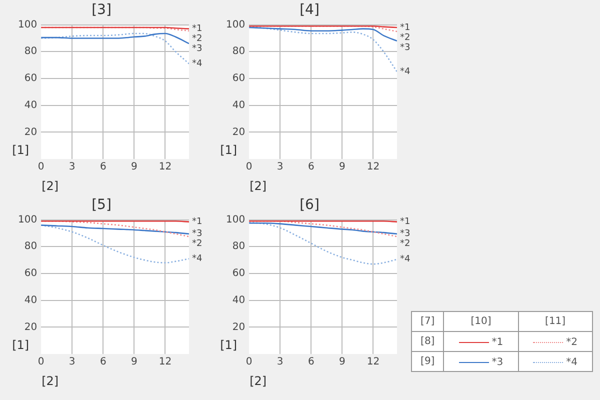 The height and width of the screenshot is (400, 600). I want to click on text: [11], so click(555, 322).